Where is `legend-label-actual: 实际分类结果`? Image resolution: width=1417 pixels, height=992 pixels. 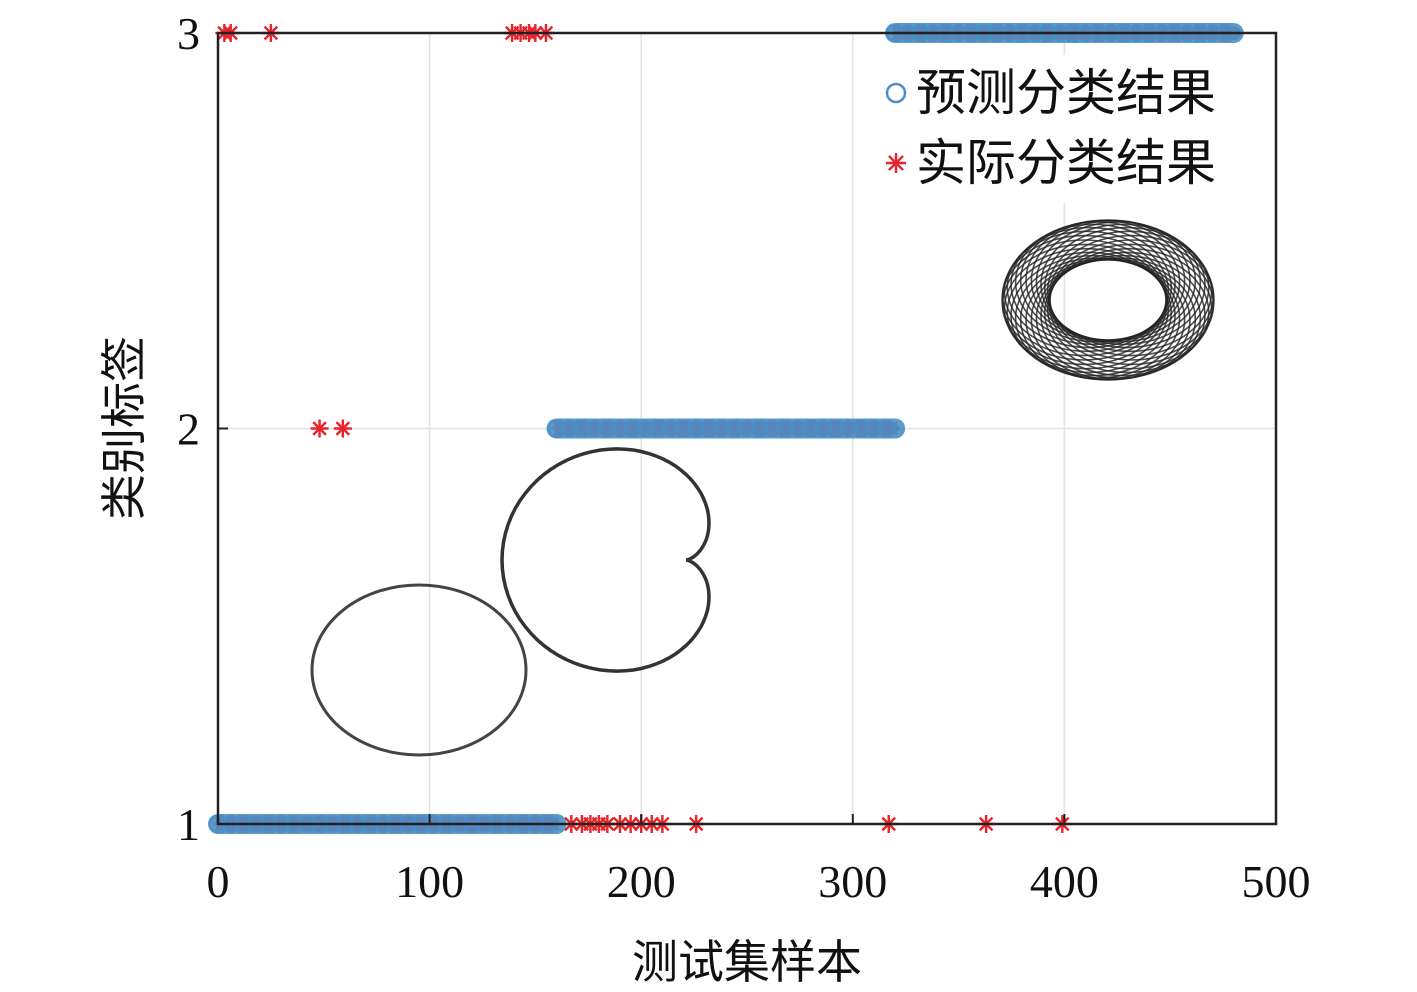 legend-label-actual: 实际分类结果 is located at coordinates (1066, 163).